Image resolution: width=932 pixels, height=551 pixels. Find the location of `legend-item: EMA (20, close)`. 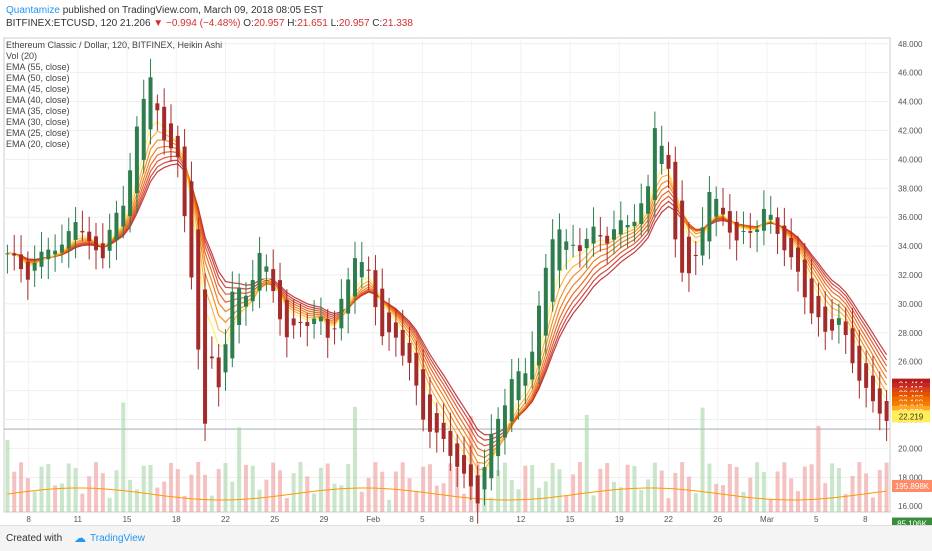

legend-item: EMA (20, close) is located at coordinates (38, 144).